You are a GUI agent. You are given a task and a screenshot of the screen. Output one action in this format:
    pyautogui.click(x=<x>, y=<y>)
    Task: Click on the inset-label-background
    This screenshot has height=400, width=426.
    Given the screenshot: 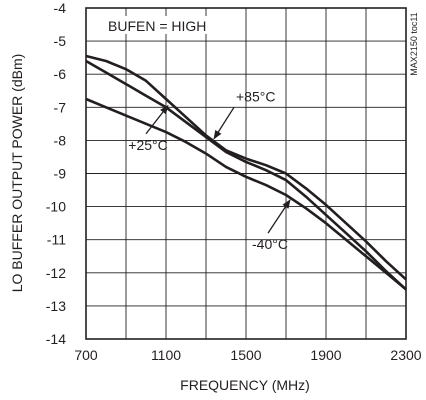 What is the action you would take?
    pyautogui.click(x=160, y=25)
    